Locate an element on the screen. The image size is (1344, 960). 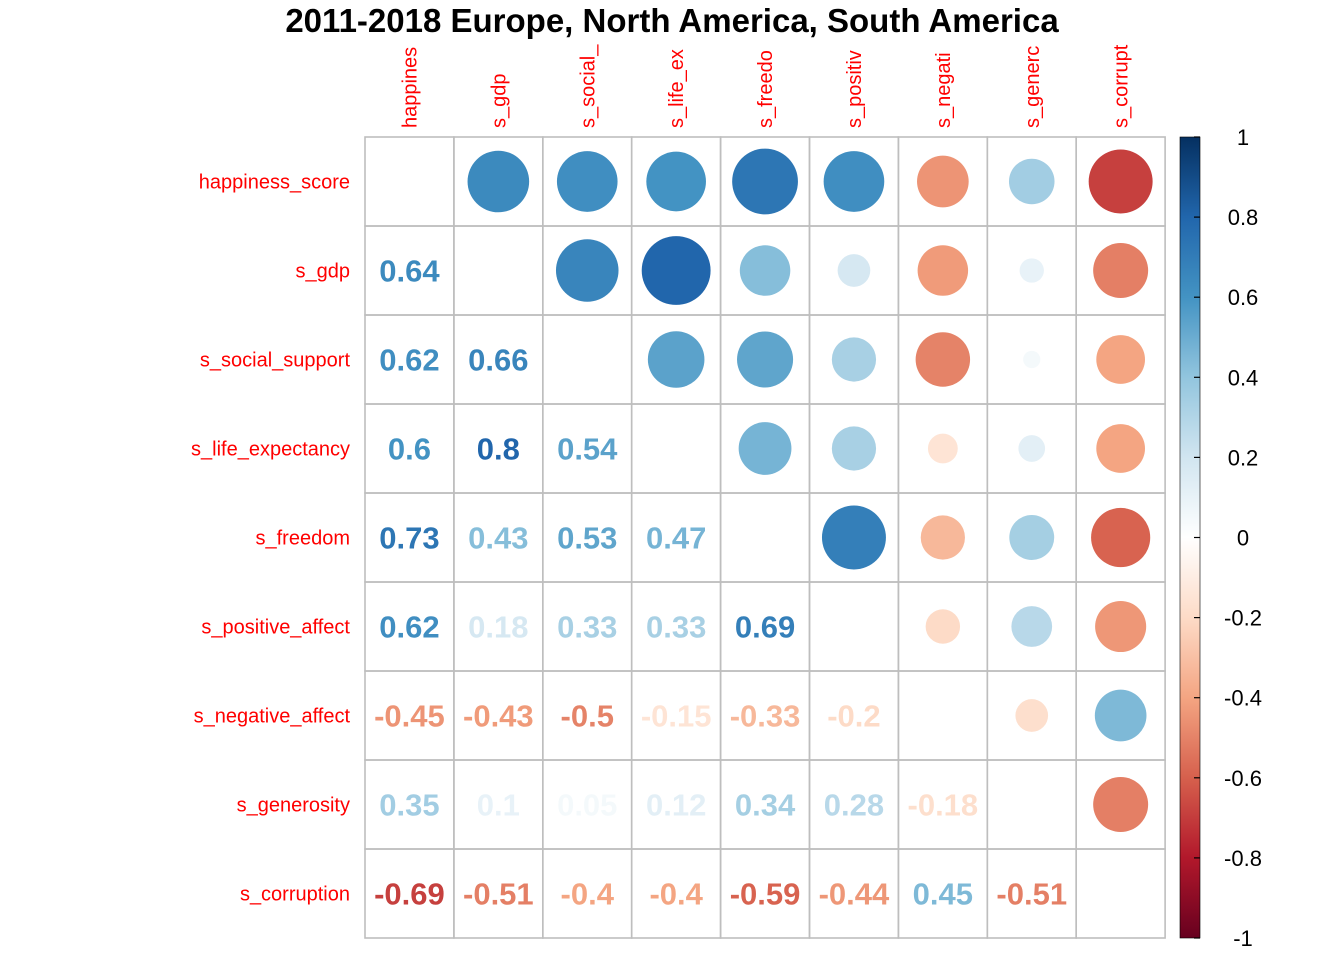
correlation-value: -0.59 is located at coordinates (765, 894).